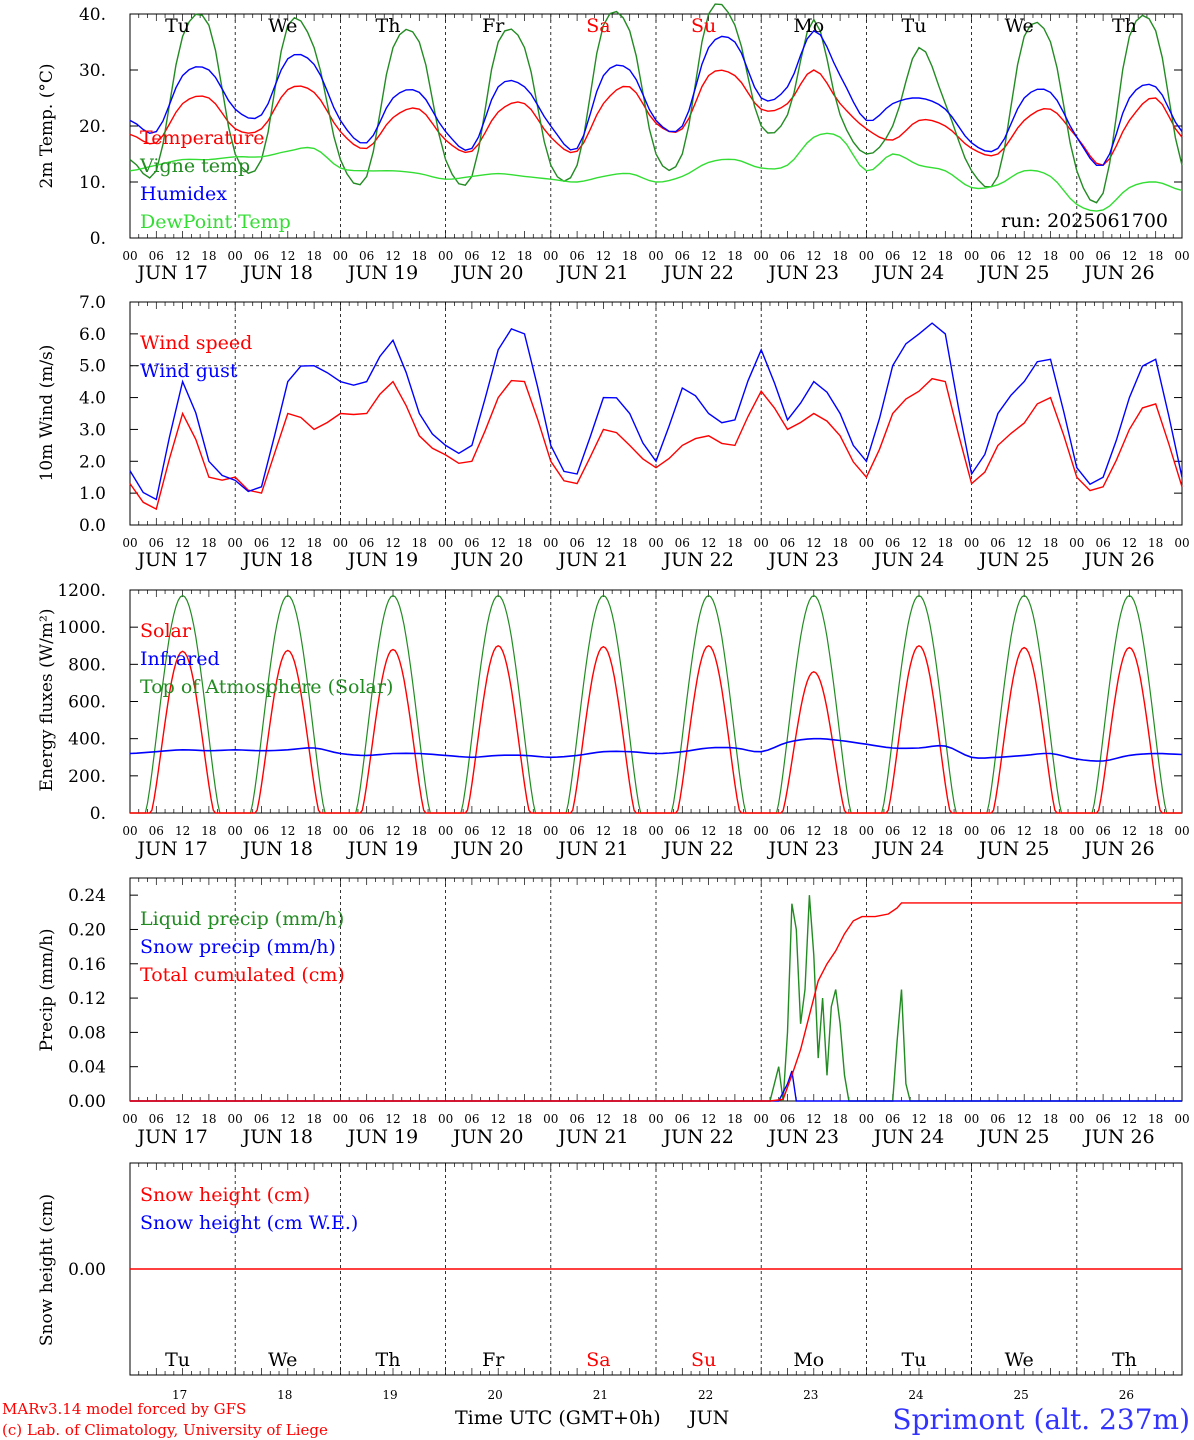 The image size is (1194, 1440). What do you see at coordinates (1118, 1137) in the screenshot?
I see `date-label: JUN 26` at bounding box center [1118, 1137].